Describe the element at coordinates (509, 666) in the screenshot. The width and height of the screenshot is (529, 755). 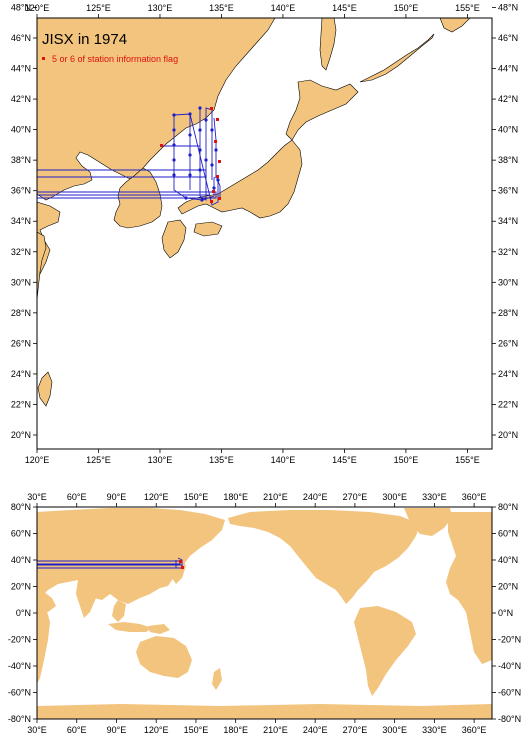
I see `lat-label-right: -40°N` at that location.